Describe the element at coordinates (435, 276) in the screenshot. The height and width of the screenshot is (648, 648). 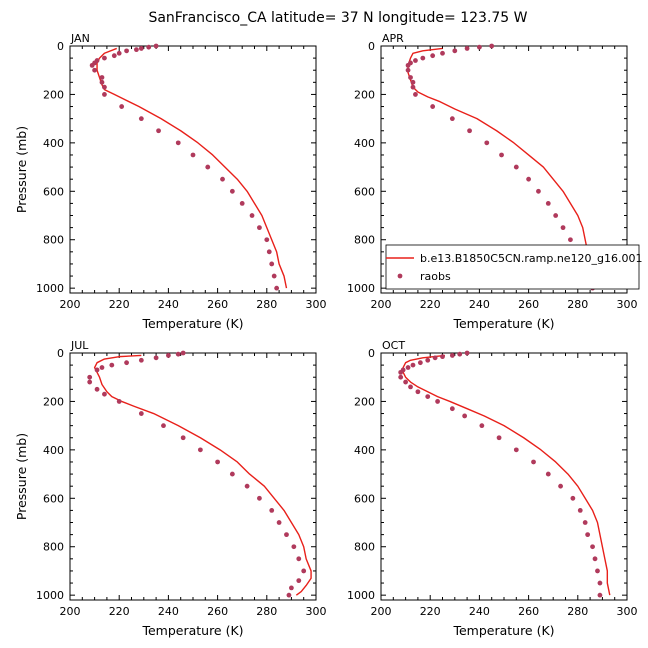
I see `legend-raobs-label: raobs` at that location.